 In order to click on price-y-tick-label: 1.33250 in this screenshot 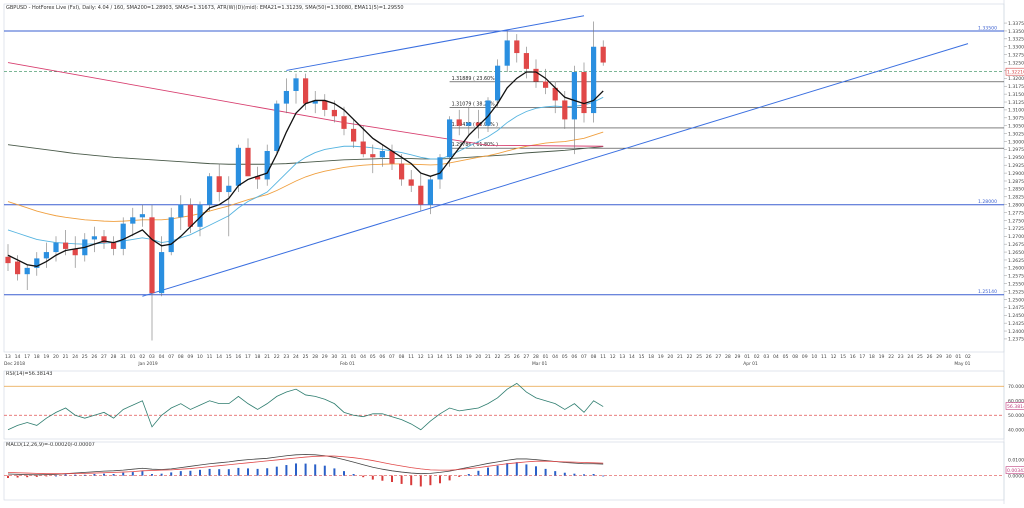, I will do `click(1016, 40)`.